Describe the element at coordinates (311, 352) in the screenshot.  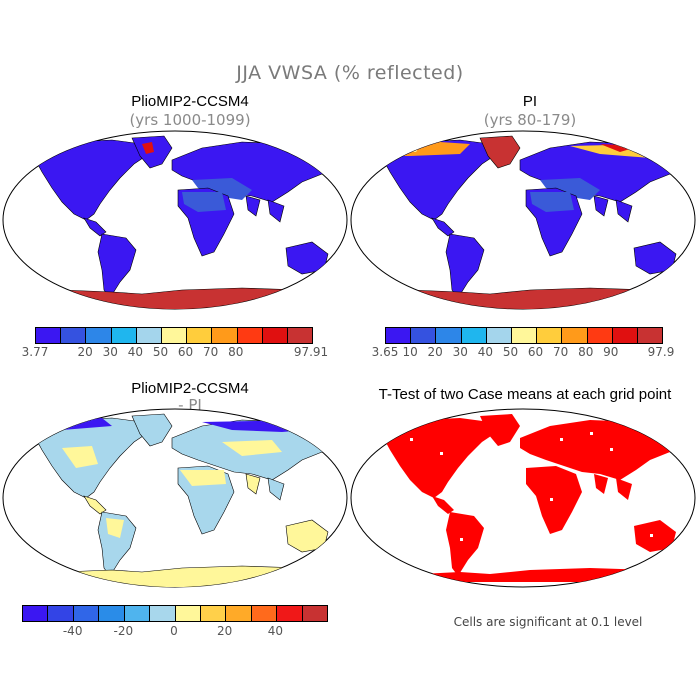
I see `colorbar-tick-label: 97.91` at that location.